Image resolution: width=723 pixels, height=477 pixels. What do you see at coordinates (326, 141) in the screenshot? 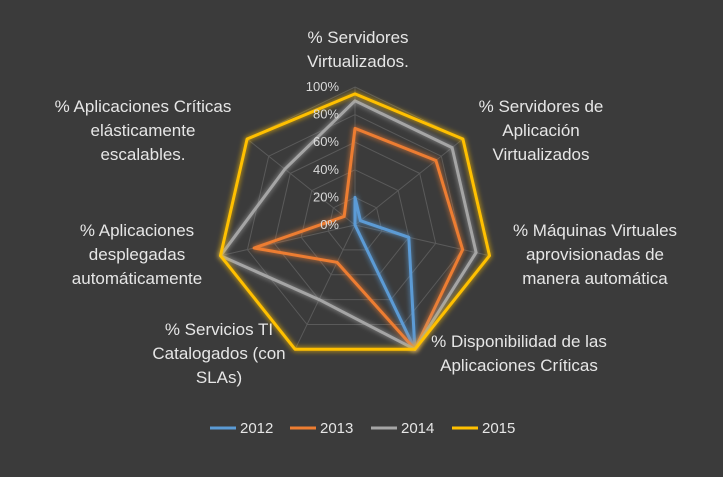
I see `tick-label: 60%` at bounding box center [326, 141].